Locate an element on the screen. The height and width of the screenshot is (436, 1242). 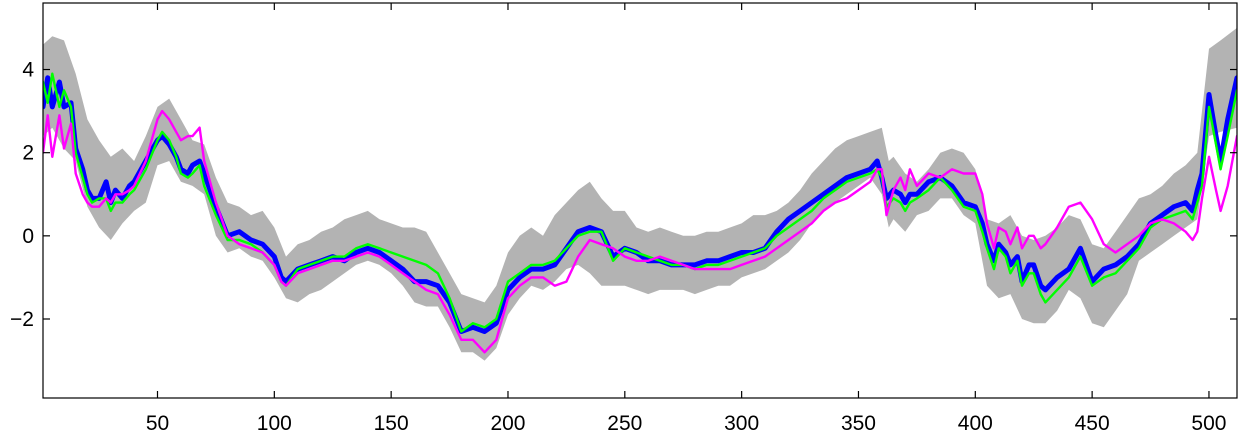
x-tick-label: 450 is located at coordinates (1092, 423).